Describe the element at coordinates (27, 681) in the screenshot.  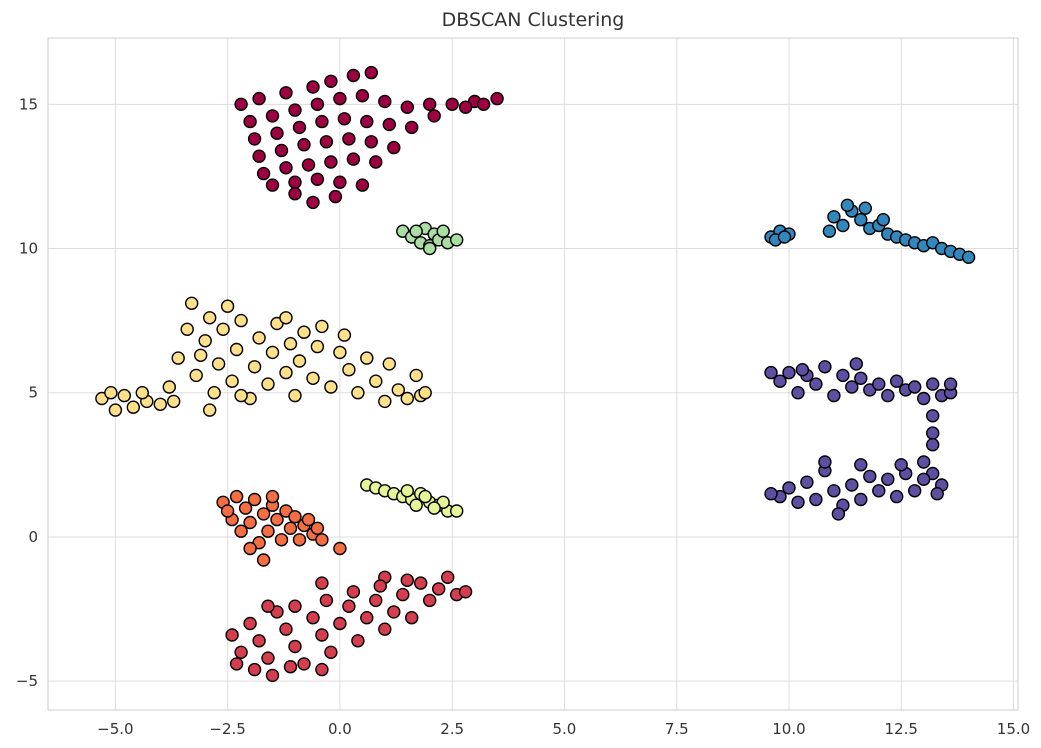
I see `y-tick-label: −5` at that location.